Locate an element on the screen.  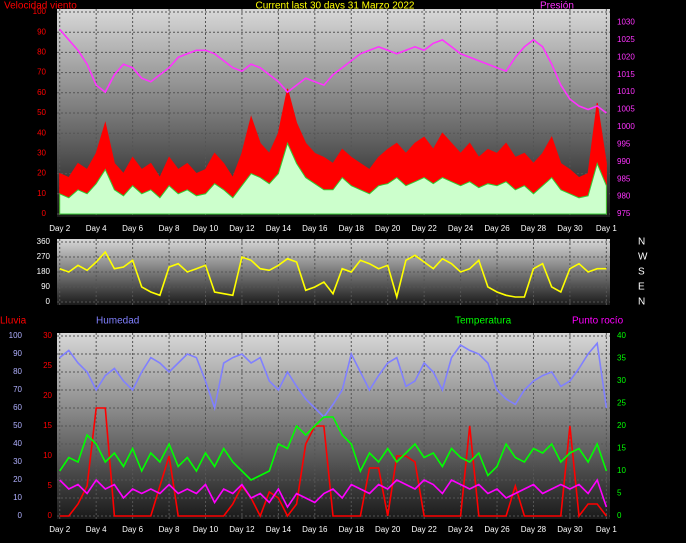
y3-tick-label: 25 is located at coordinates (47, 365).